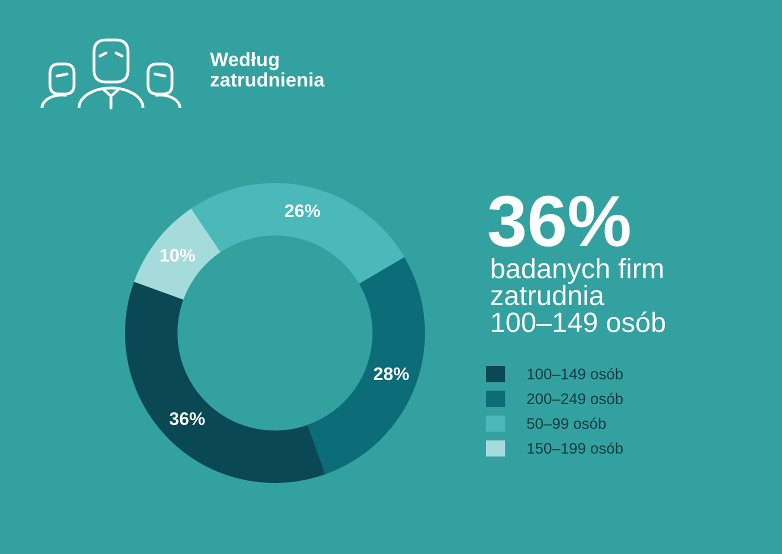 The height and width of the screenshot is (554, 782). I want to click on data-label: 10%, so click(178, 255).